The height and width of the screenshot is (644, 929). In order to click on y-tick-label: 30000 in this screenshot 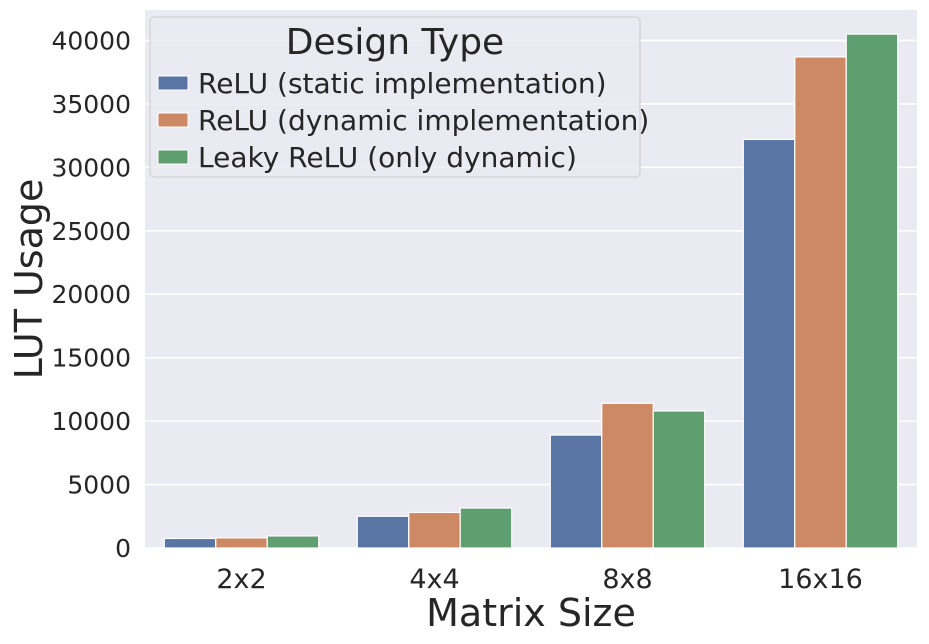, I will do `click(91, 167)`.